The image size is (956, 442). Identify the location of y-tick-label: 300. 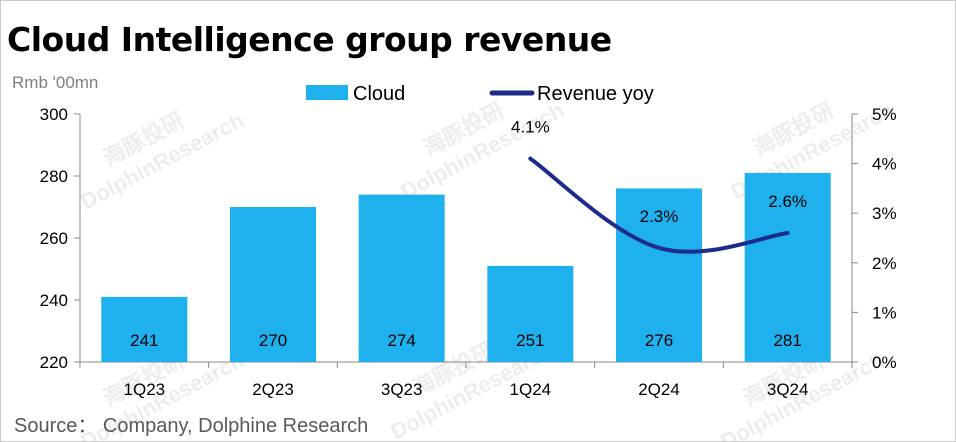
(54, 114).